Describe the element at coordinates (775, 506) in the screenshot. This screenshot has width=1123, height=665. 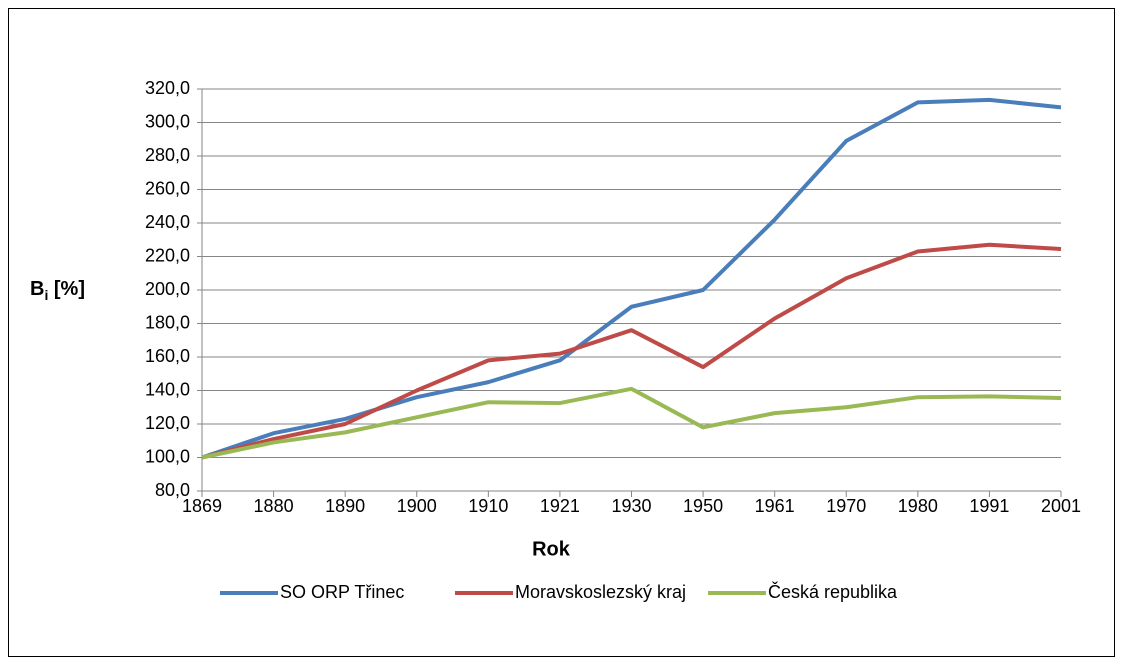
I see `x-tick-label: 1961` at that location.